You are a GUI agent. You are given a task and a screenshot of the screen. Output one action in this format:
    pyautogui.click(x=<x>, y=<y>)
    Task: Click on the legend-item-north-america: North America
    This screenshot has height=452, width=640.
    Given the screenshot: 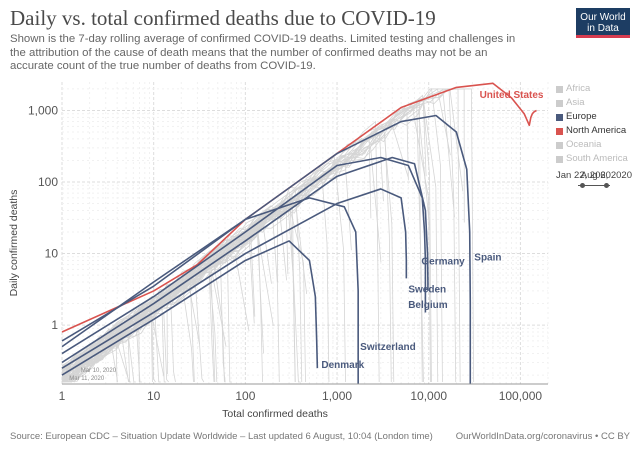 What is the action you would take?
    pyautogui.click(x=592, y=131)
    